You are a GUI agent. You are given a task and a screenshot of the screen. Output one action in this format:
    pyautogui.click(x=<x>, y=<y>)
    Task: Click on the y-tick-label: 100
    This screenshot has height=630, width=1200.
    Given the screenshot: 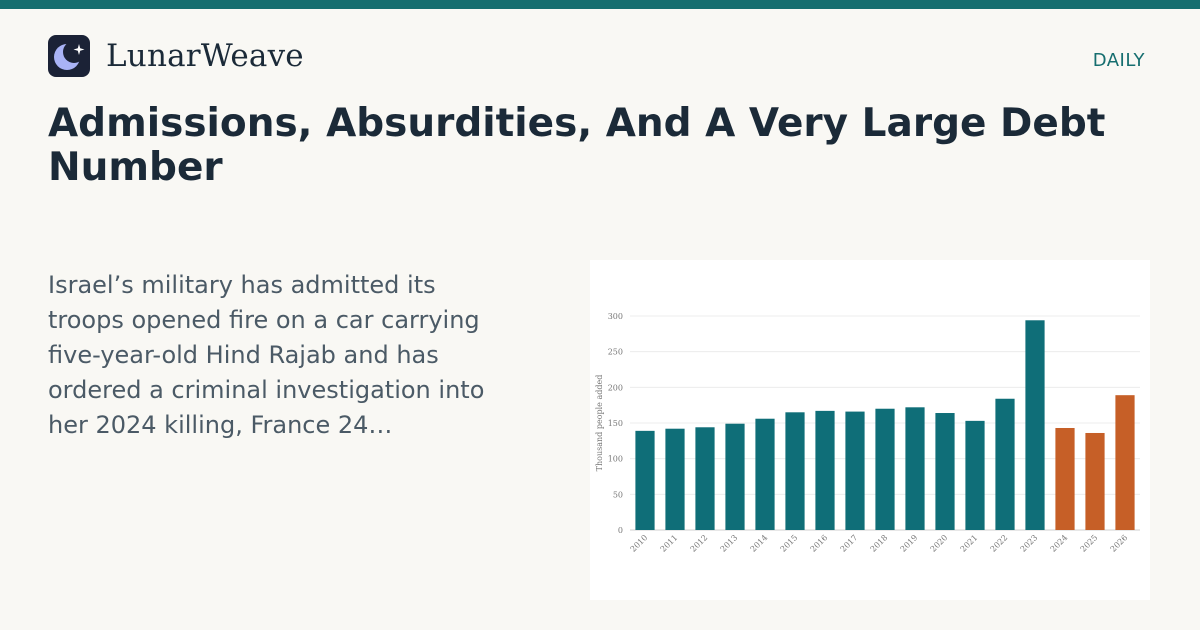 What is the action you would take?
    pyautogui.click(x=615, y=459)
    